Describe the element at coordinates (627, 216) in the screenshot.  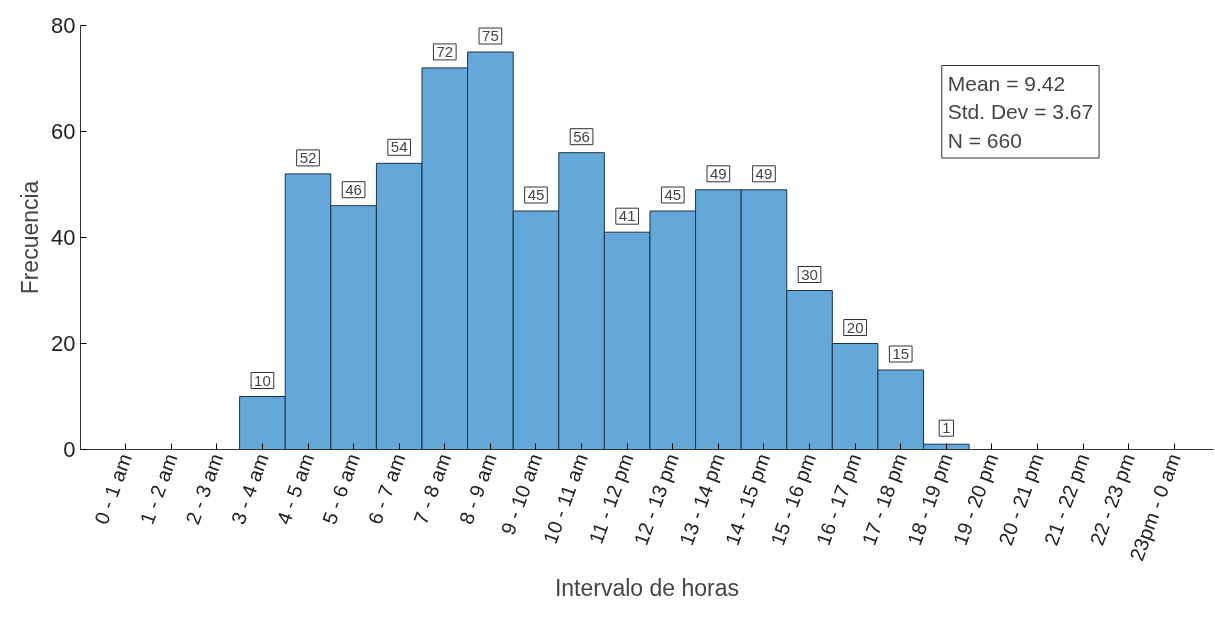
I see `data-label: 41` at that location.